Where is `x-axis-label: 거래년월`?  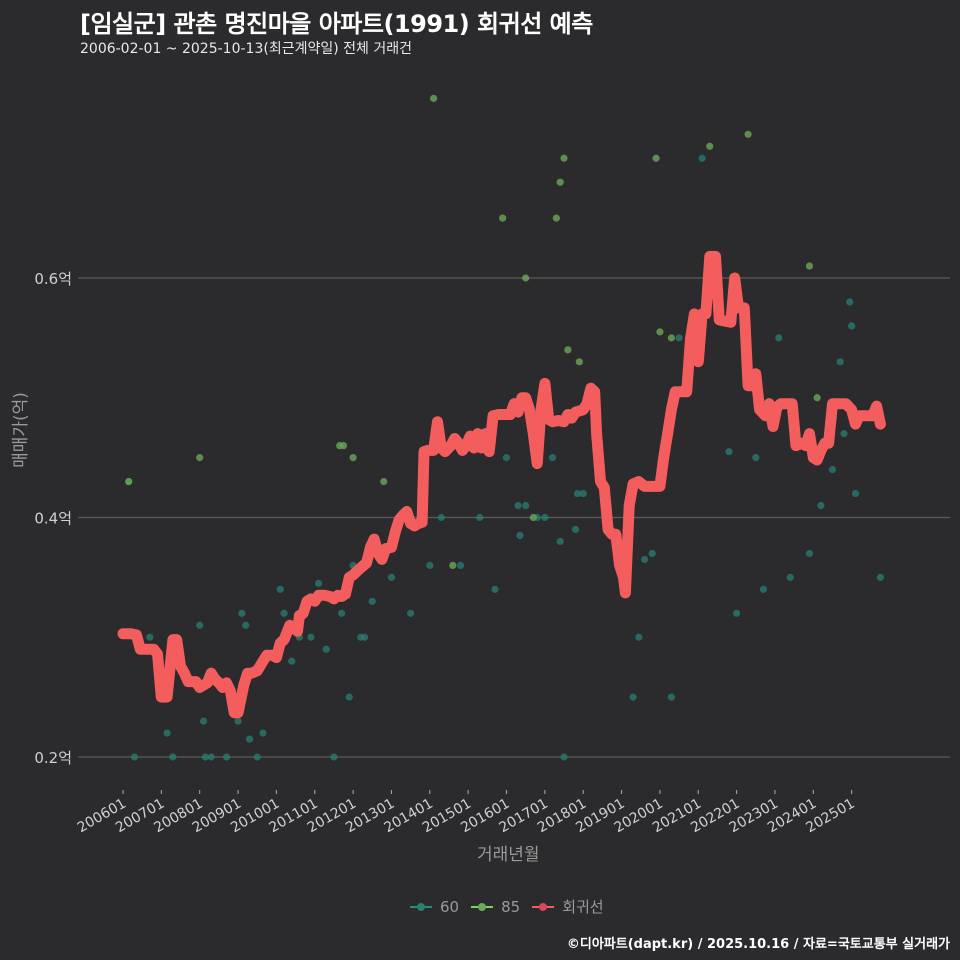
x-axis-label: 거래년월 is located at coordinates (508, 855).